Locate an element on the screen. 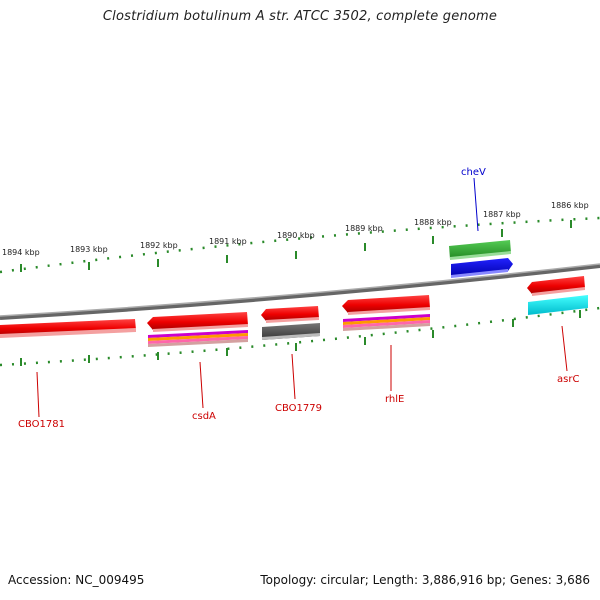 The width and height of the screenshot is (600, 600). genome-backbone is located at coordinates (300, 291).